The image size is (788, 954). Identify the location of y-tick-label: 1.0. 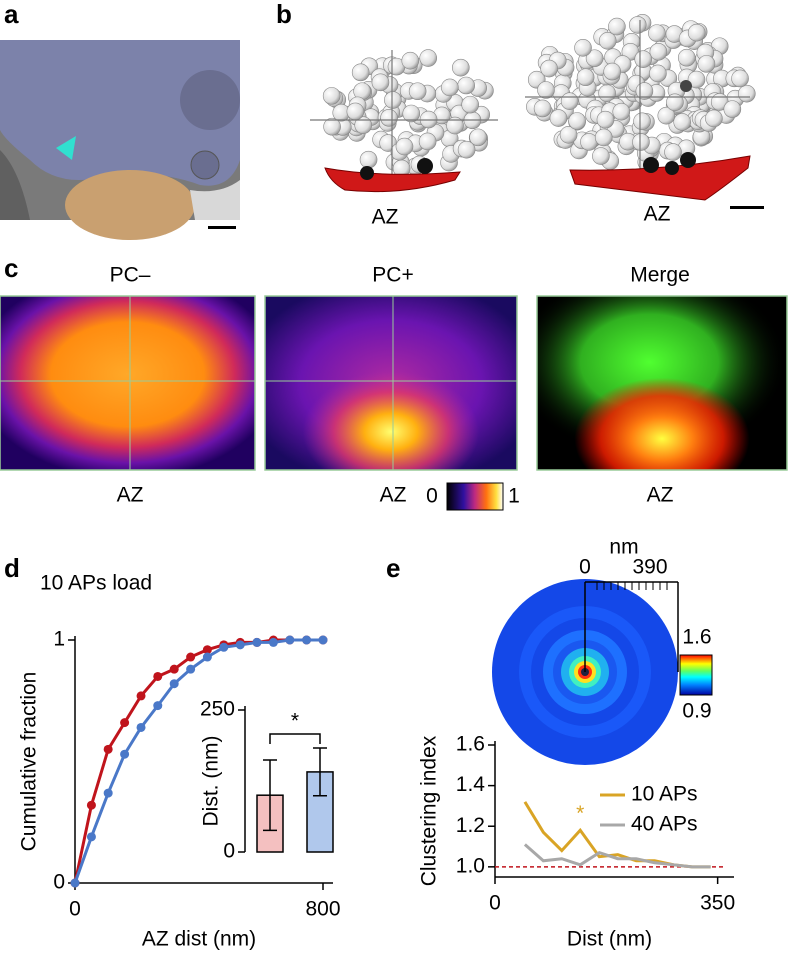
(470, 865).